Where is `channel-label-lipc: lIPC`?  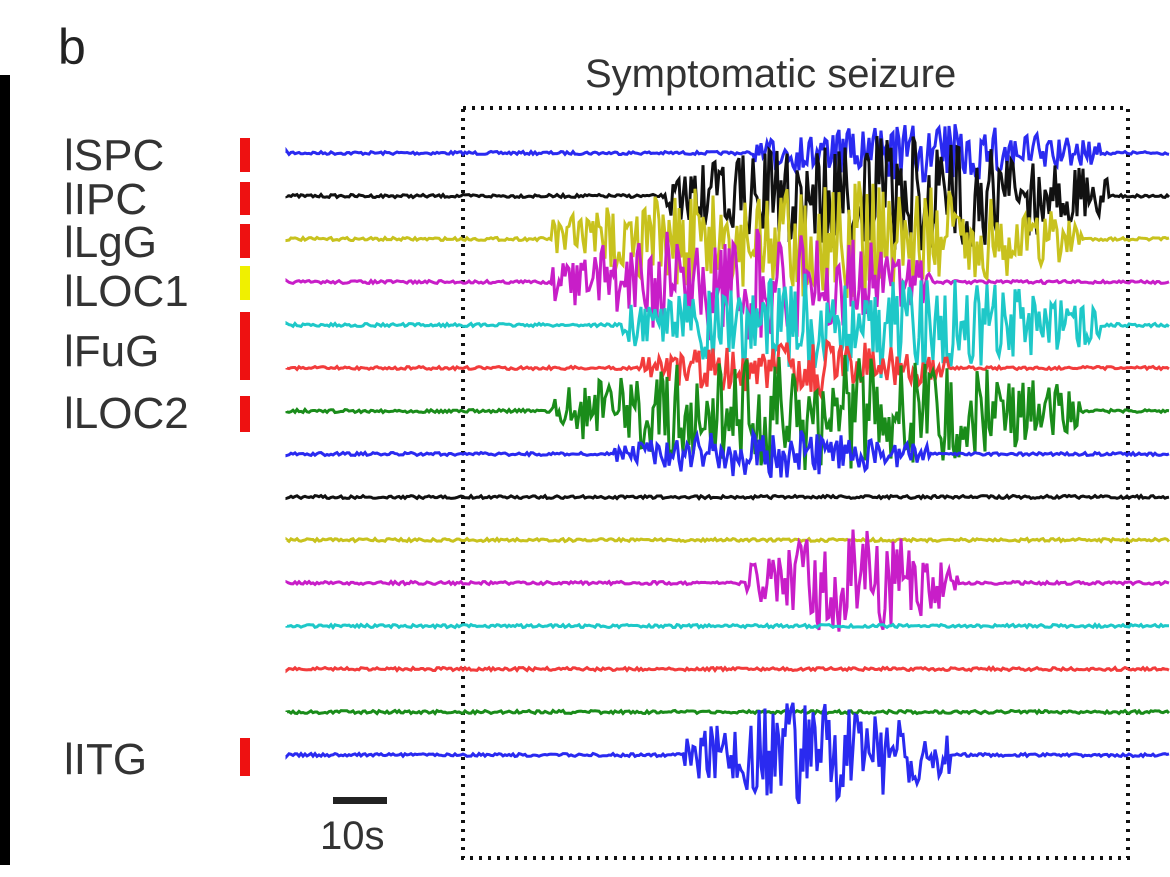 channel-label-lipc: lIPC is located at coordinates (106, 199).